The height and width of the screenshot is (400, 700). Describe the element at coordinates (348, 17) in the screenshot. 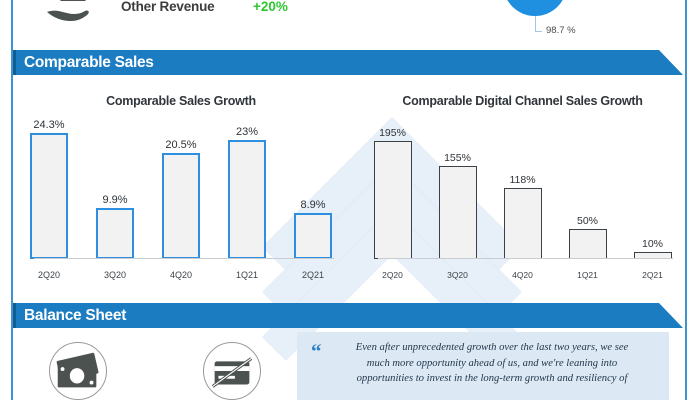

I see `other-revenue-row: Other Revenue +20%` at that location.